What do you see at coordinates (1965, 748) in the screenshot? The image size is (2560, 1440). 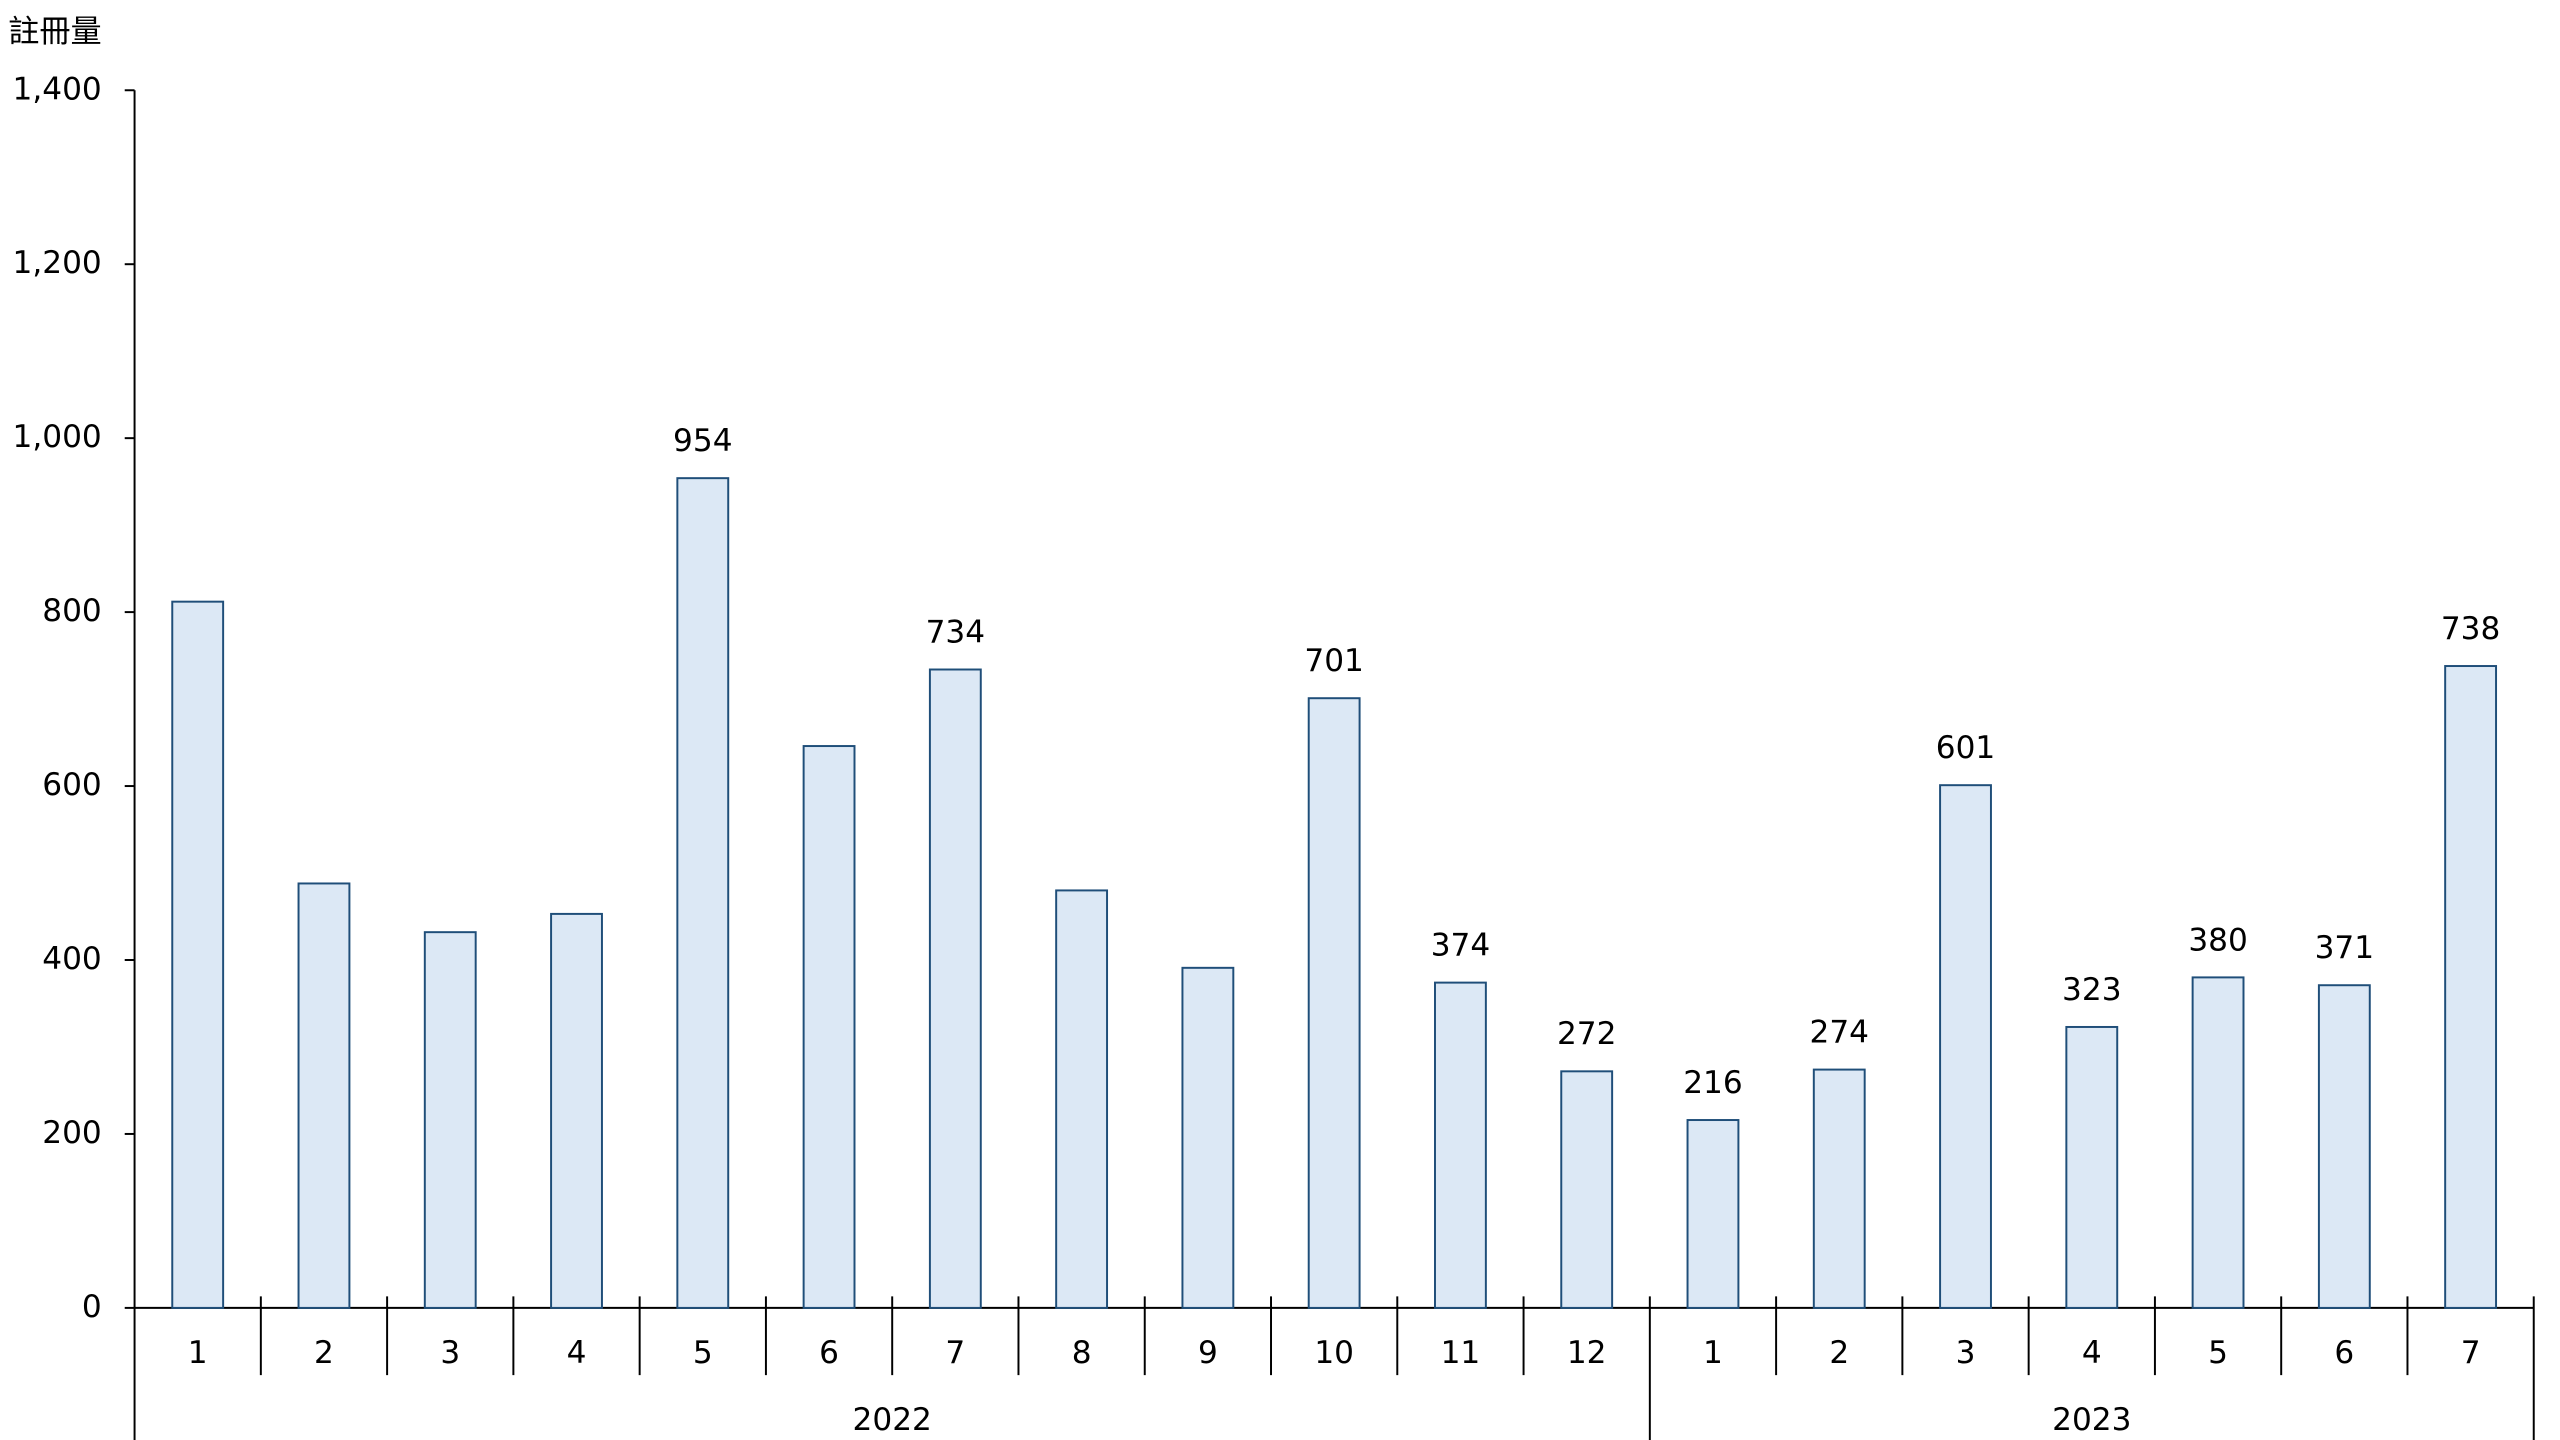 I see `data-label: 601` at bounding box center [1965, 748].